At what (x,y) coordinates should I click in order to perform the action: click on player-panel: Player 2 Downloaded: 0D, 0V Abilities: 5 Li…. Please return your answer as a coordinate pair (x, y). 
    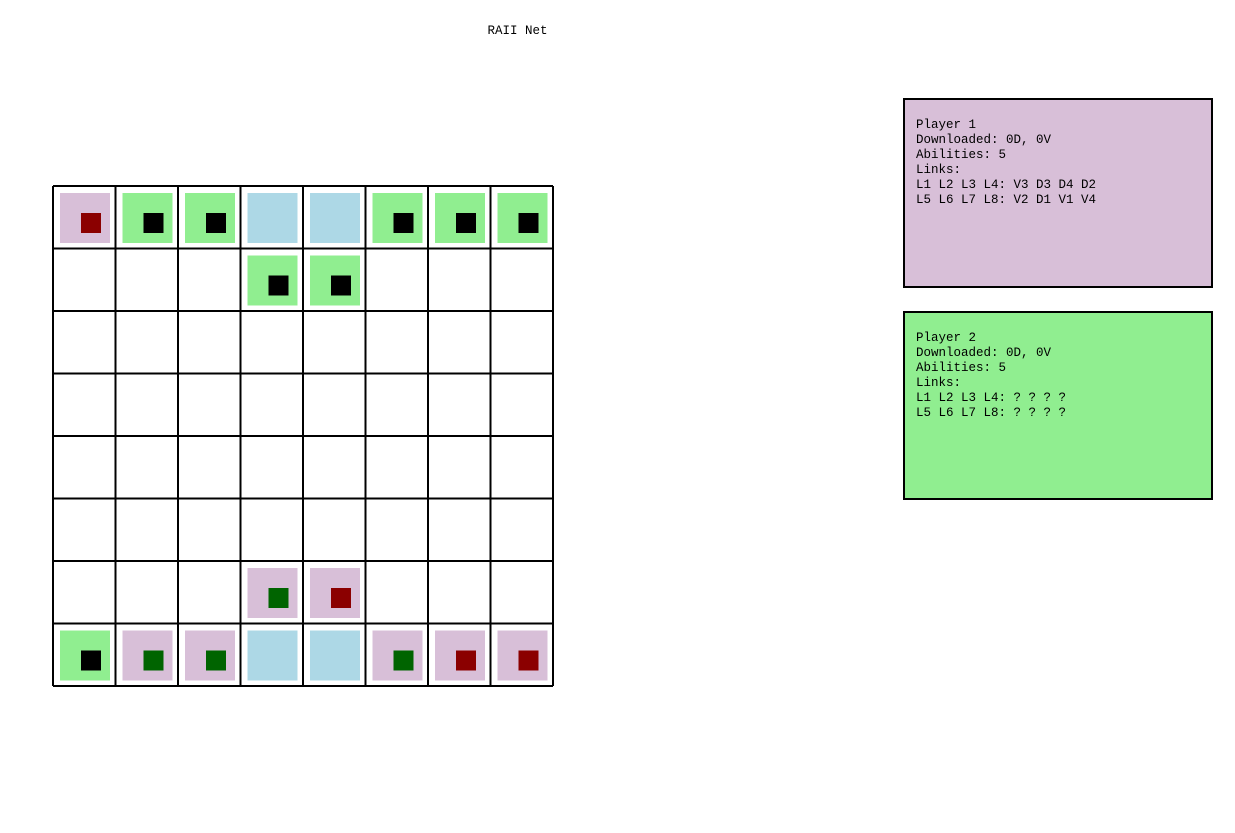
    Looking at the image, I should click on (1058, 405).